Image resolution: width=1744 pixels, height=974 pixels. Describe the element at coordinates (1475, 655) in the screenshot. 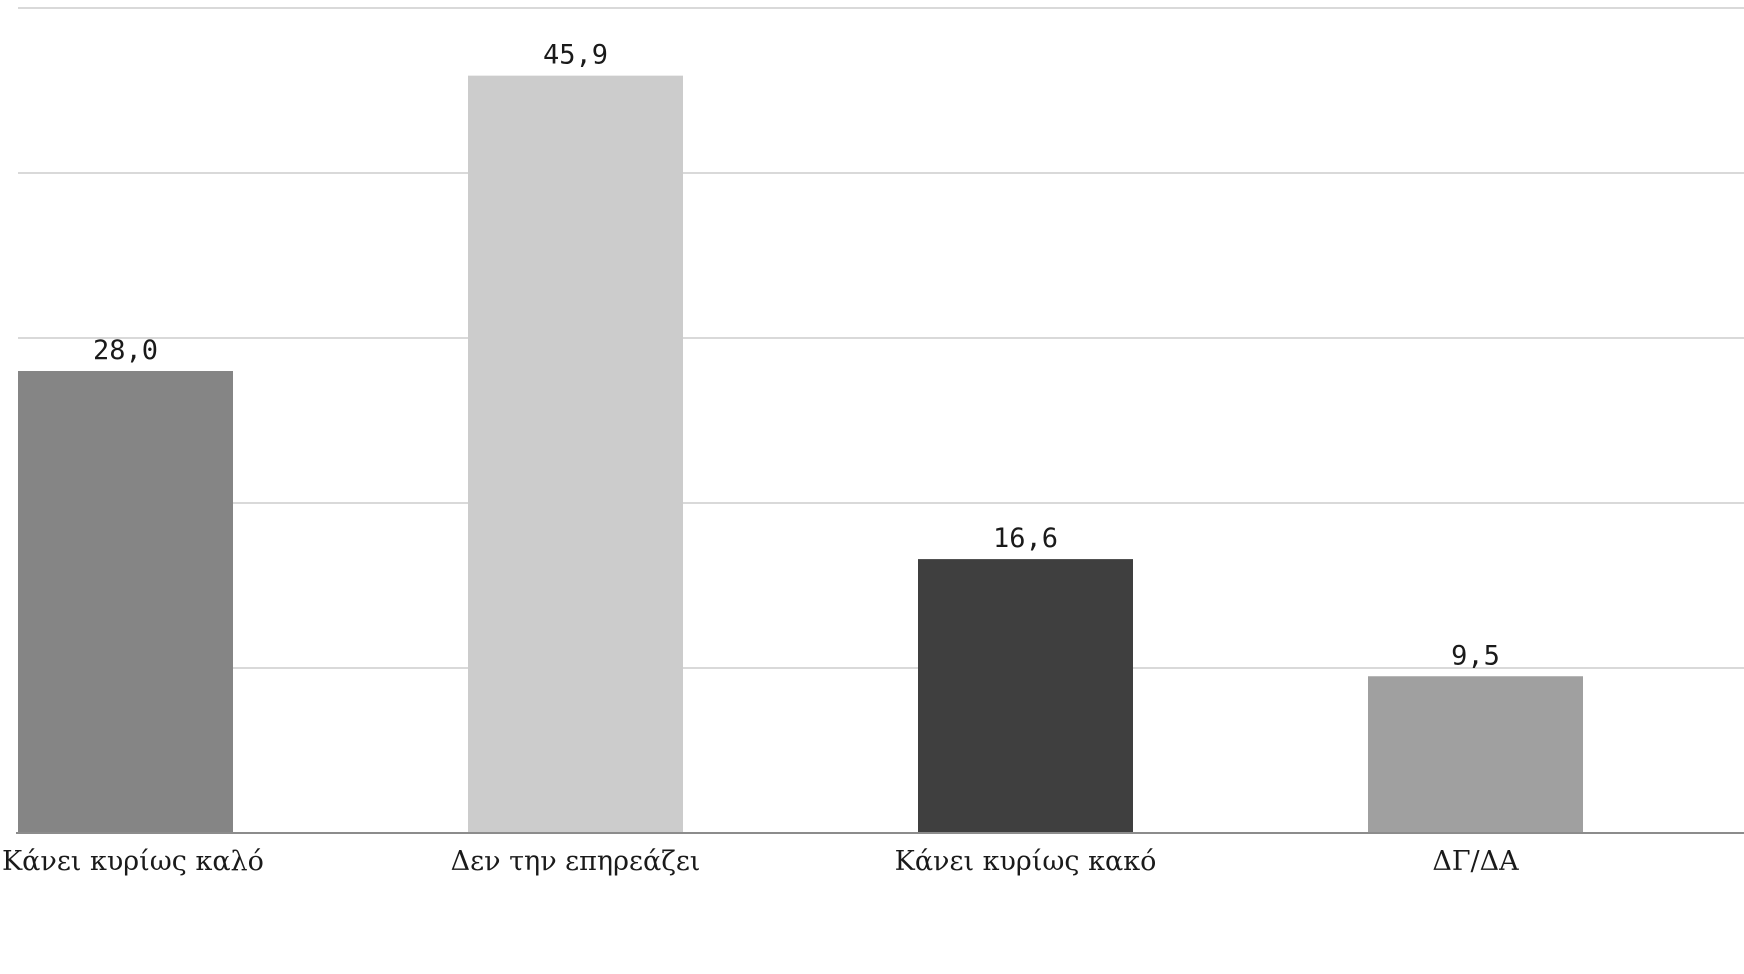

I see `bar-value-label: 9,5` at that location.